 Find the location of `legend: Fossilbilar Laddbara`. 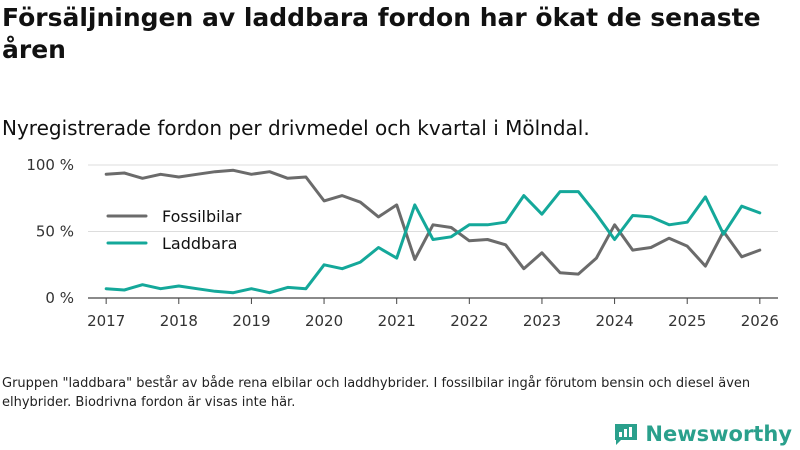

legend: Fossilbilar Laddbara is located at coordinates (182, 229).